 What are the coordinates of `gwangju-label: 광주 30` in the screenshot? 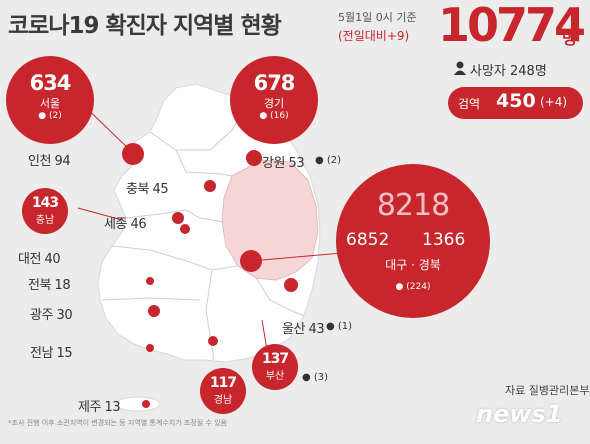 It's located at (51, 315).